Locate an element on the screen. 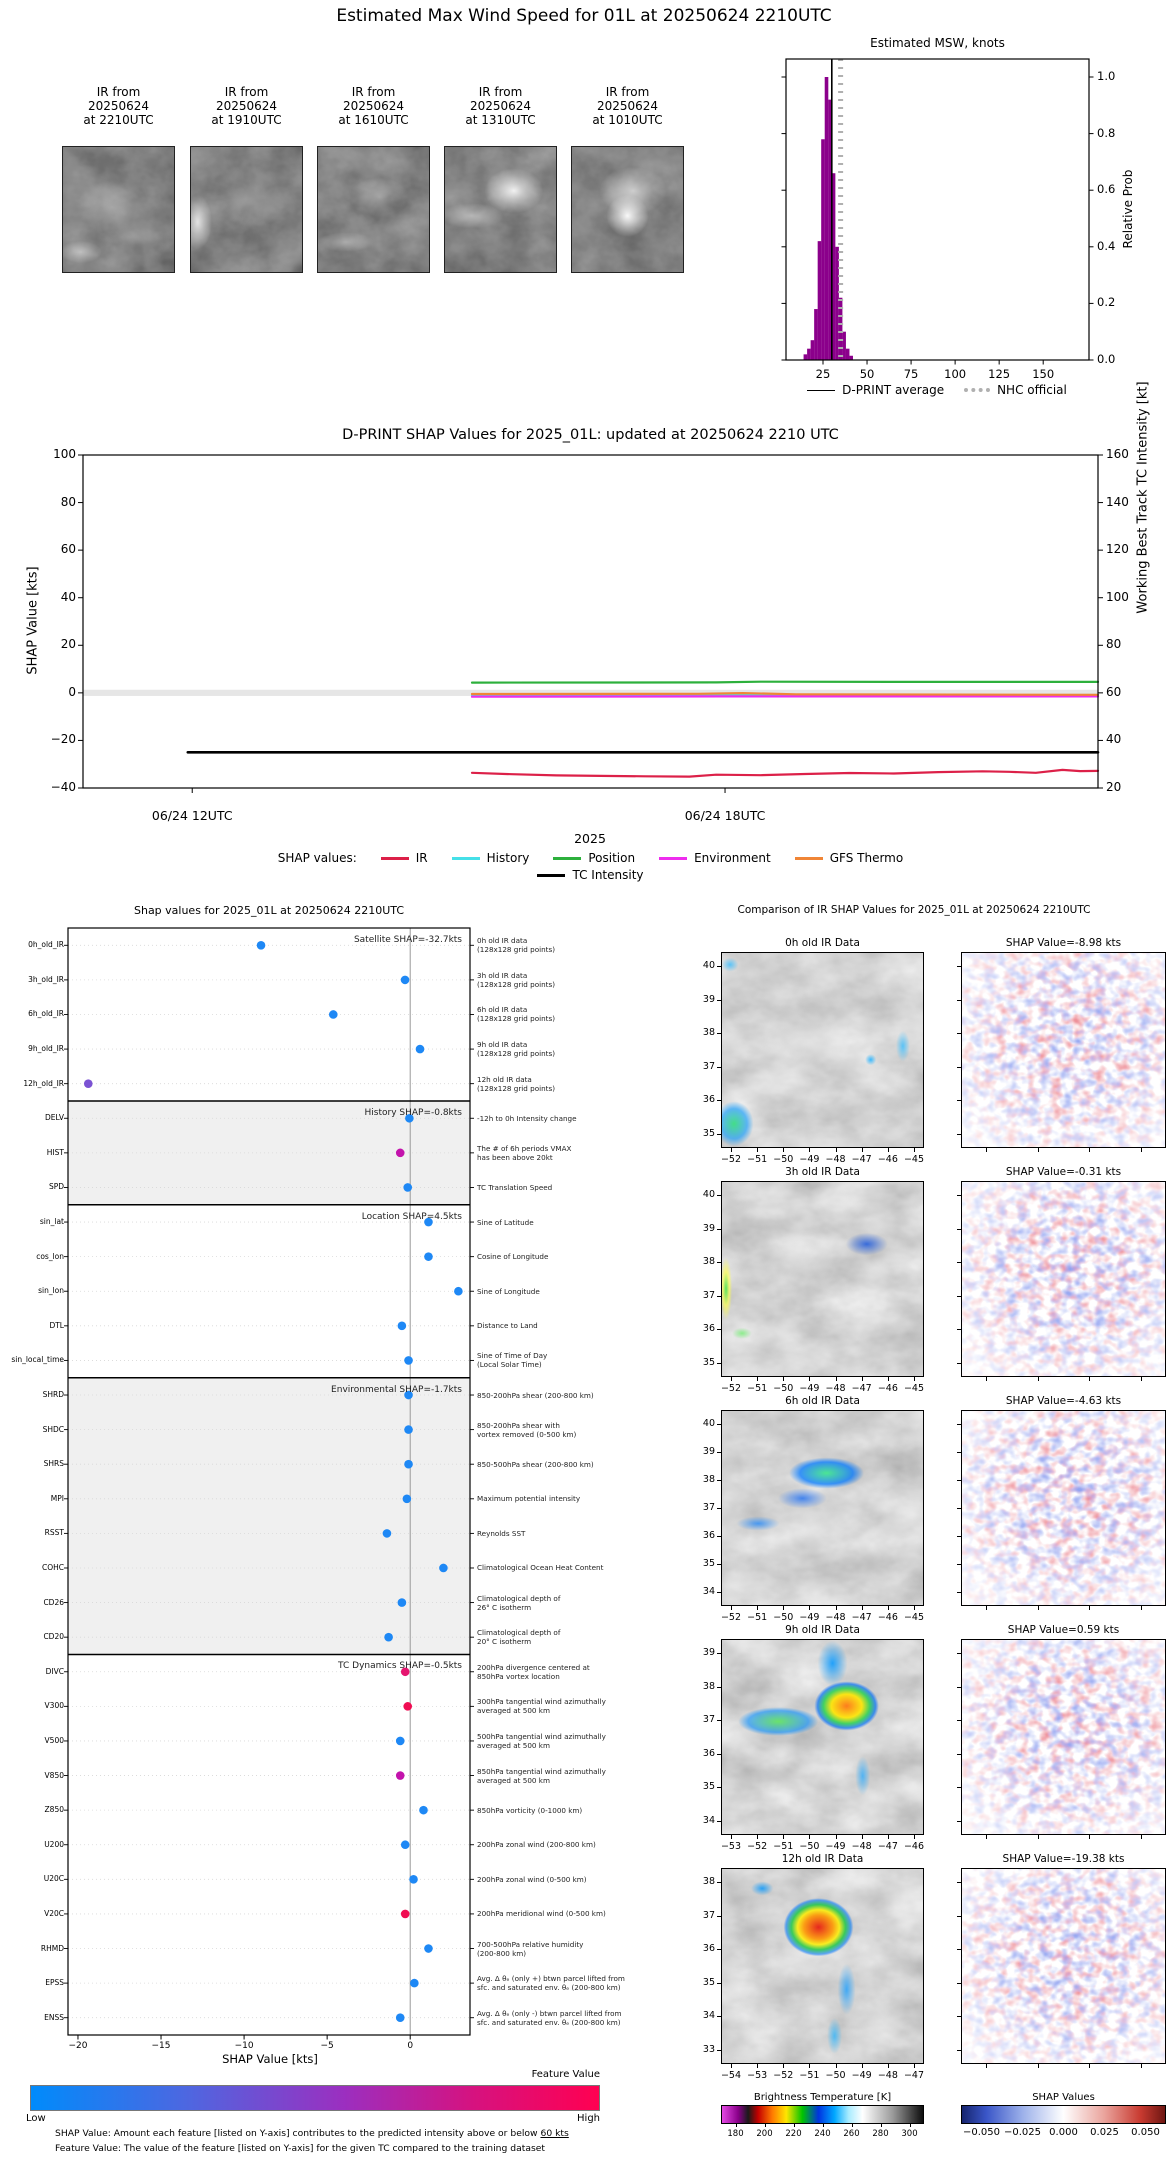 The image size is (1168, 2158). lat-tick-label: 40 is located at coordinates (708, 965).